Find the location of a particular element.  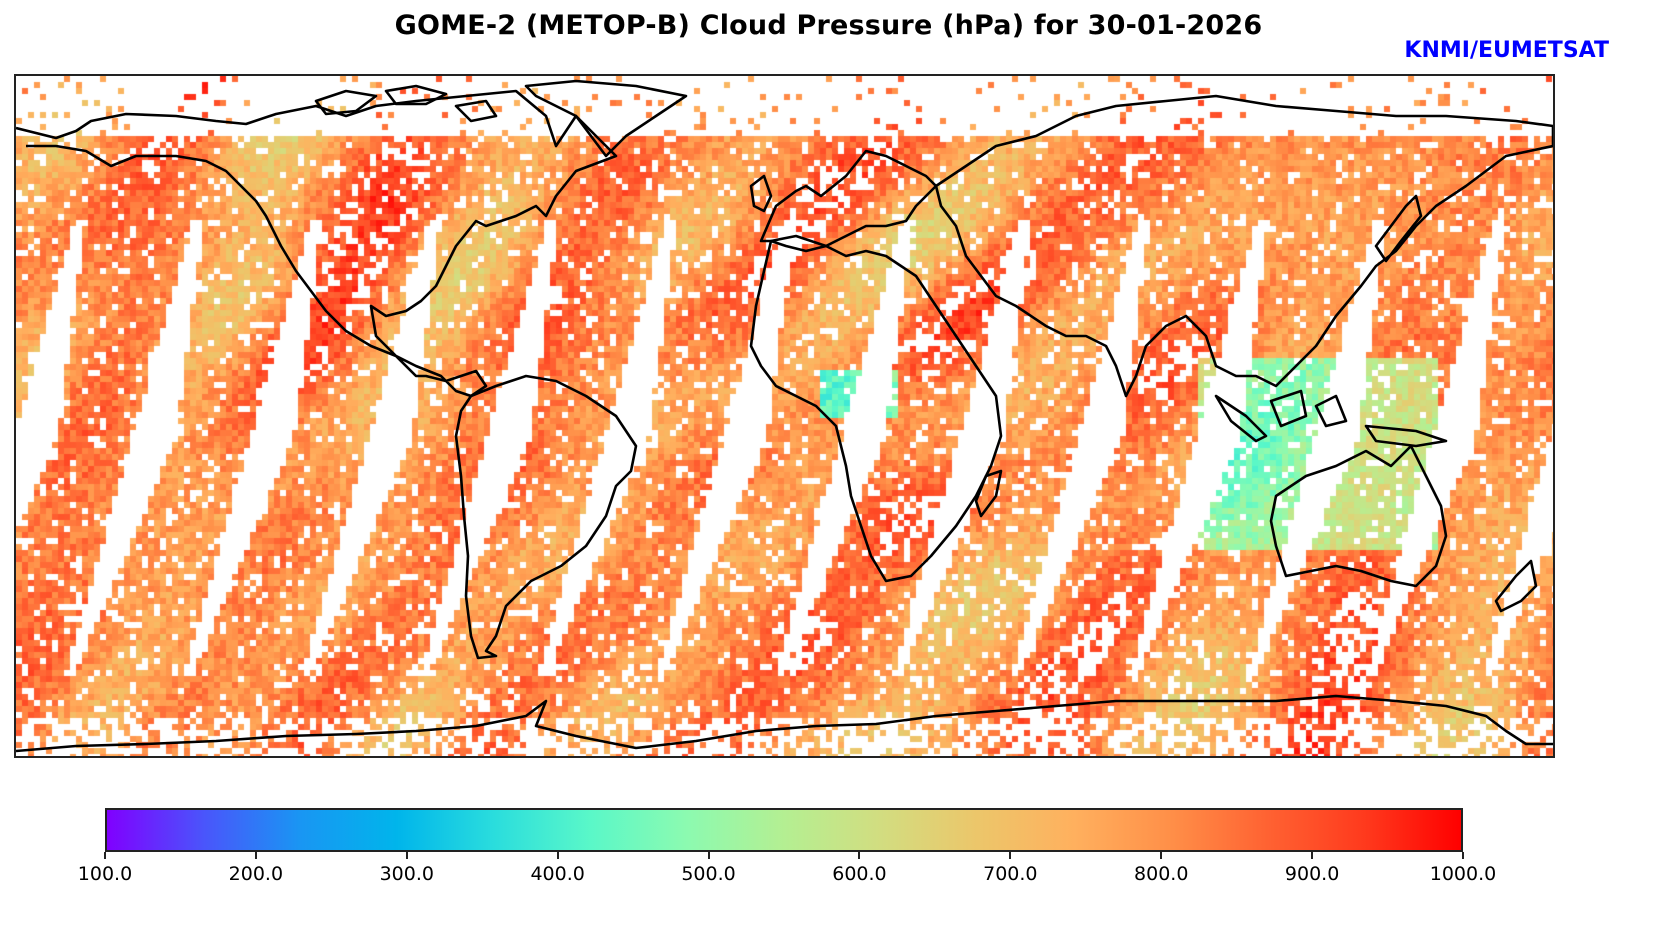

colorbar-tick-label: 300.0 is located at coordinates (406, 874).